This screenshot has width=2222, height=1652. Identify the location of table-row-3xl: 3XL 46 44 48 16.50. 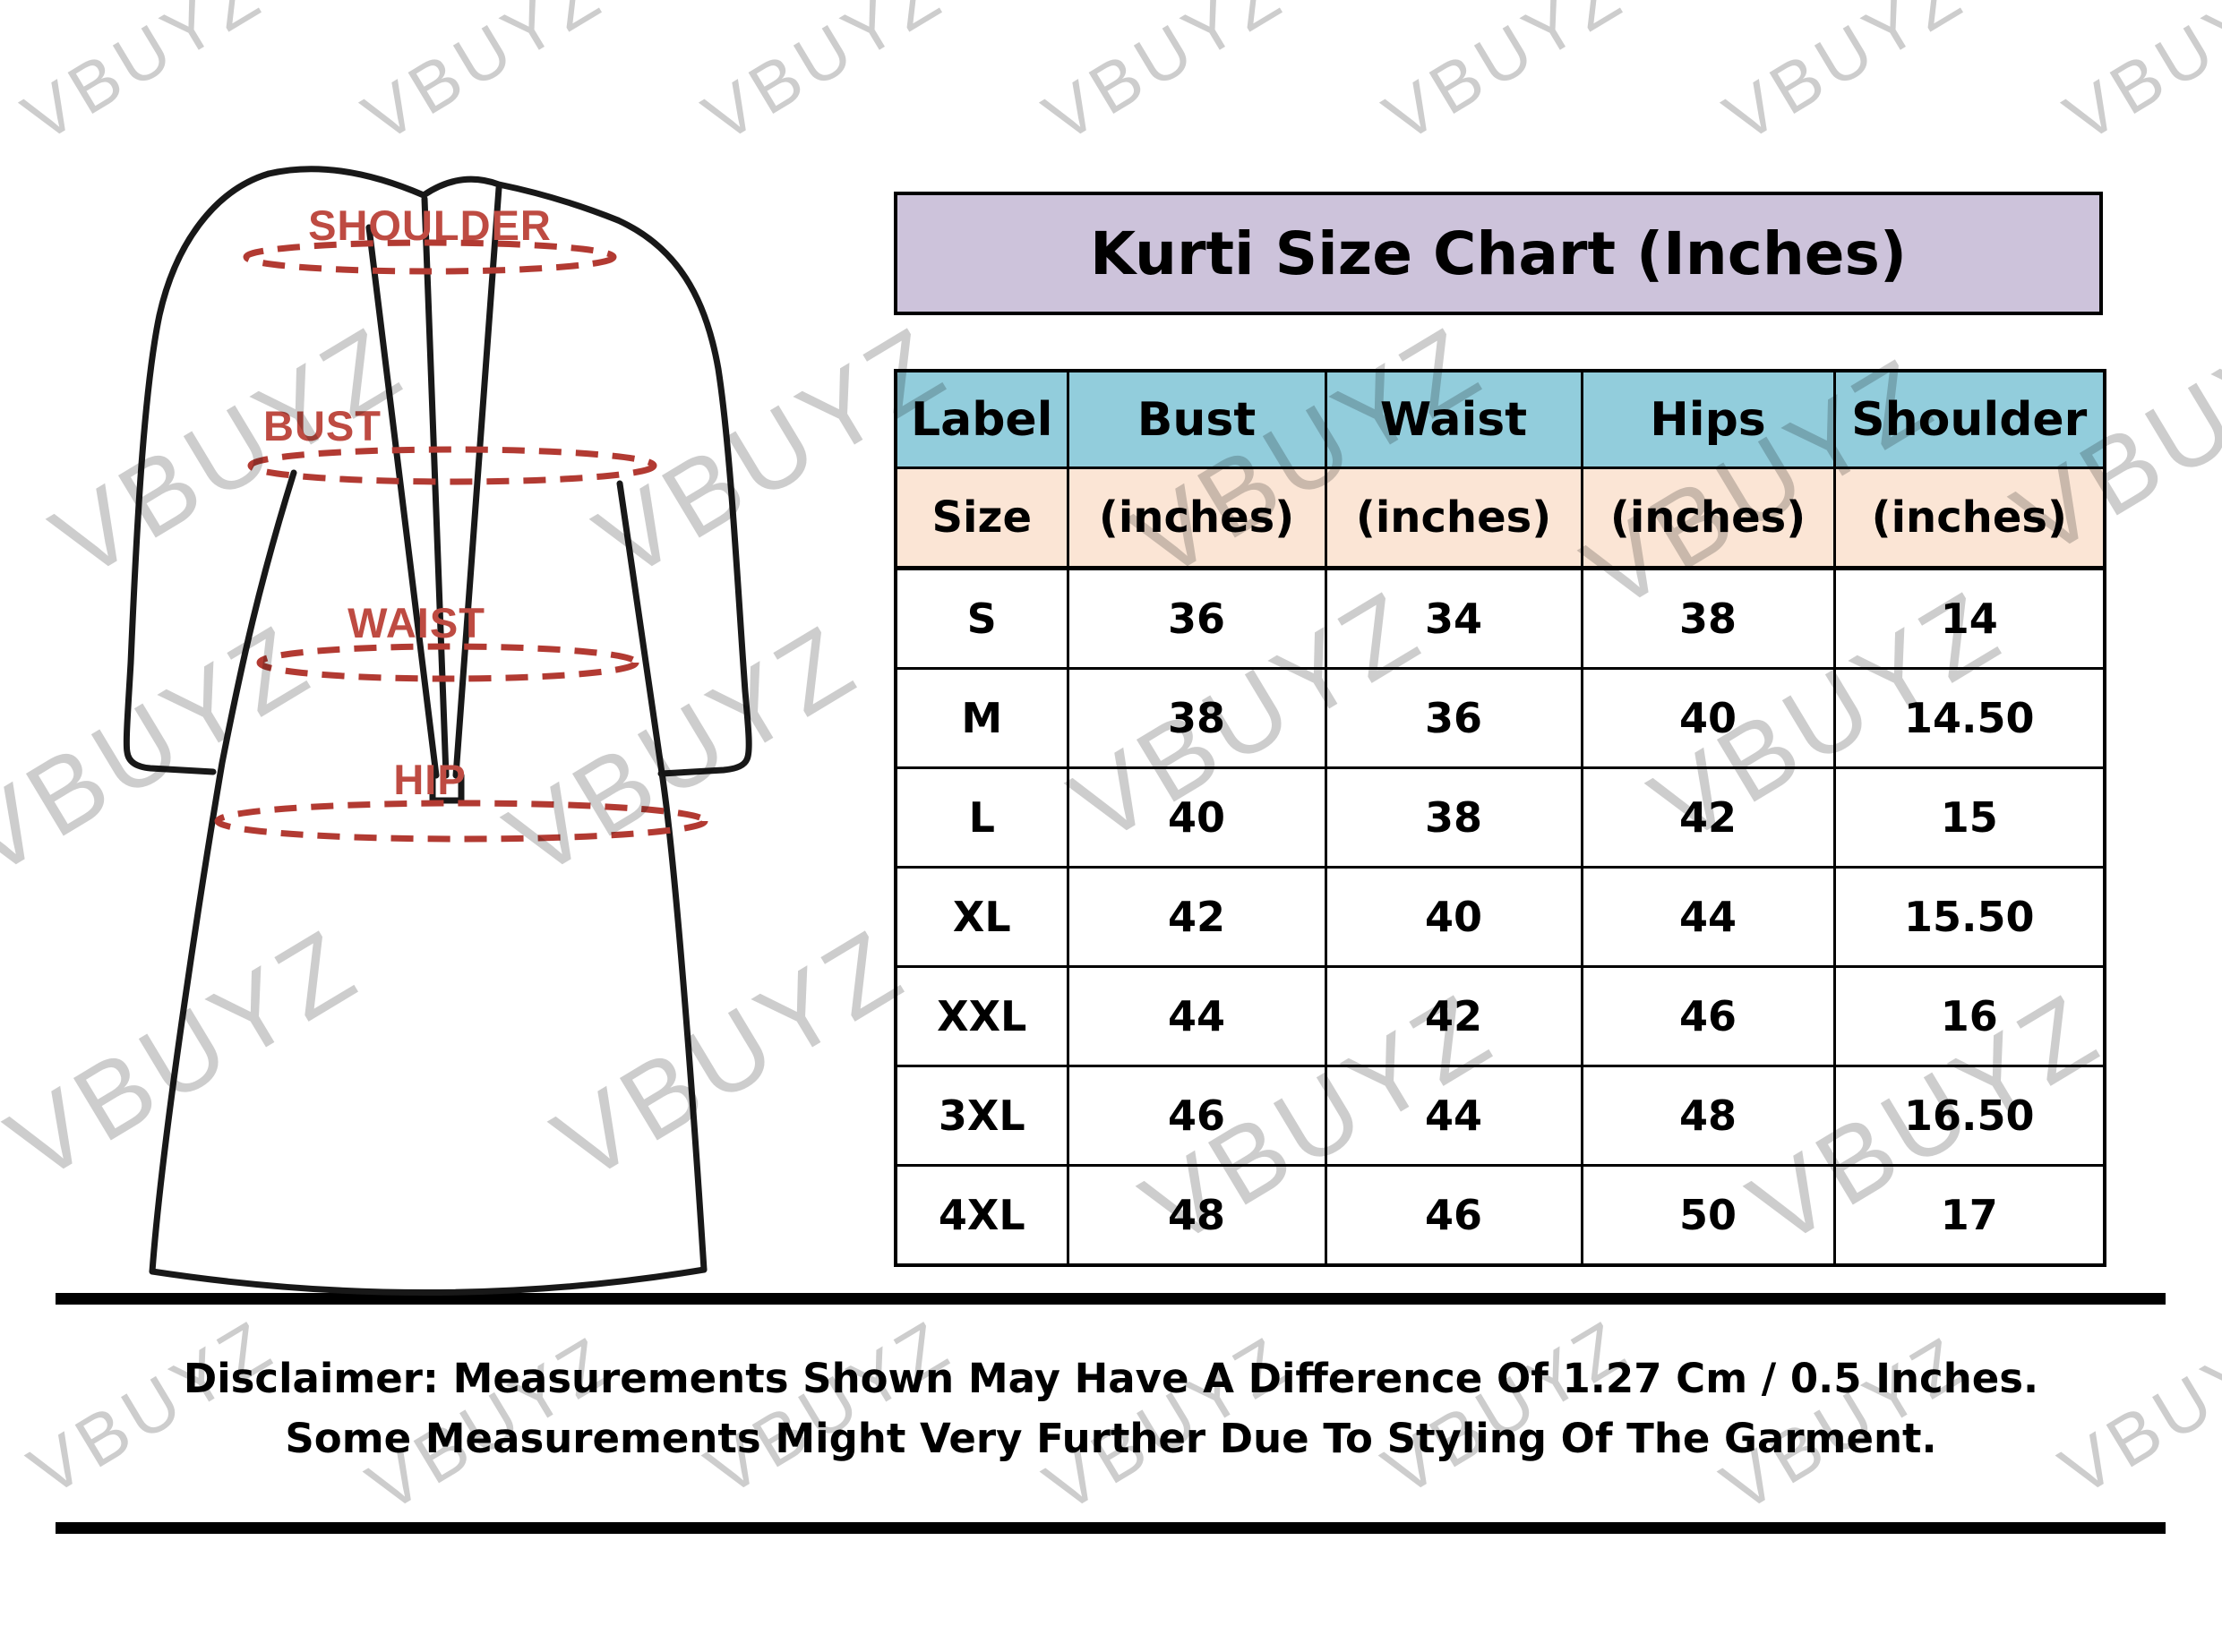
(1500, 1116).